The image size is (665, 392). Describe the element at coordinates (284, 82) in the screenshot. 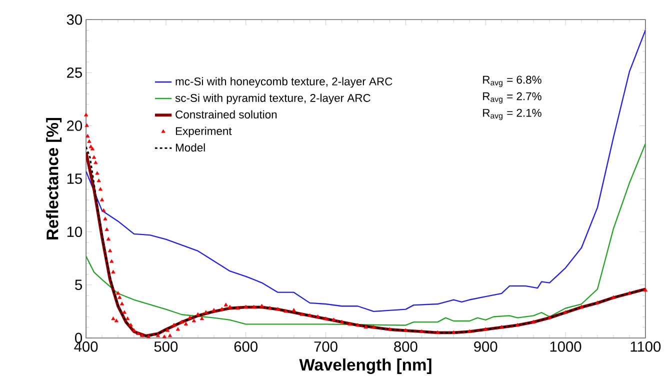

I see `legend-label: mc-Si with honeycomb texture, 2-layer ARC` at that location.